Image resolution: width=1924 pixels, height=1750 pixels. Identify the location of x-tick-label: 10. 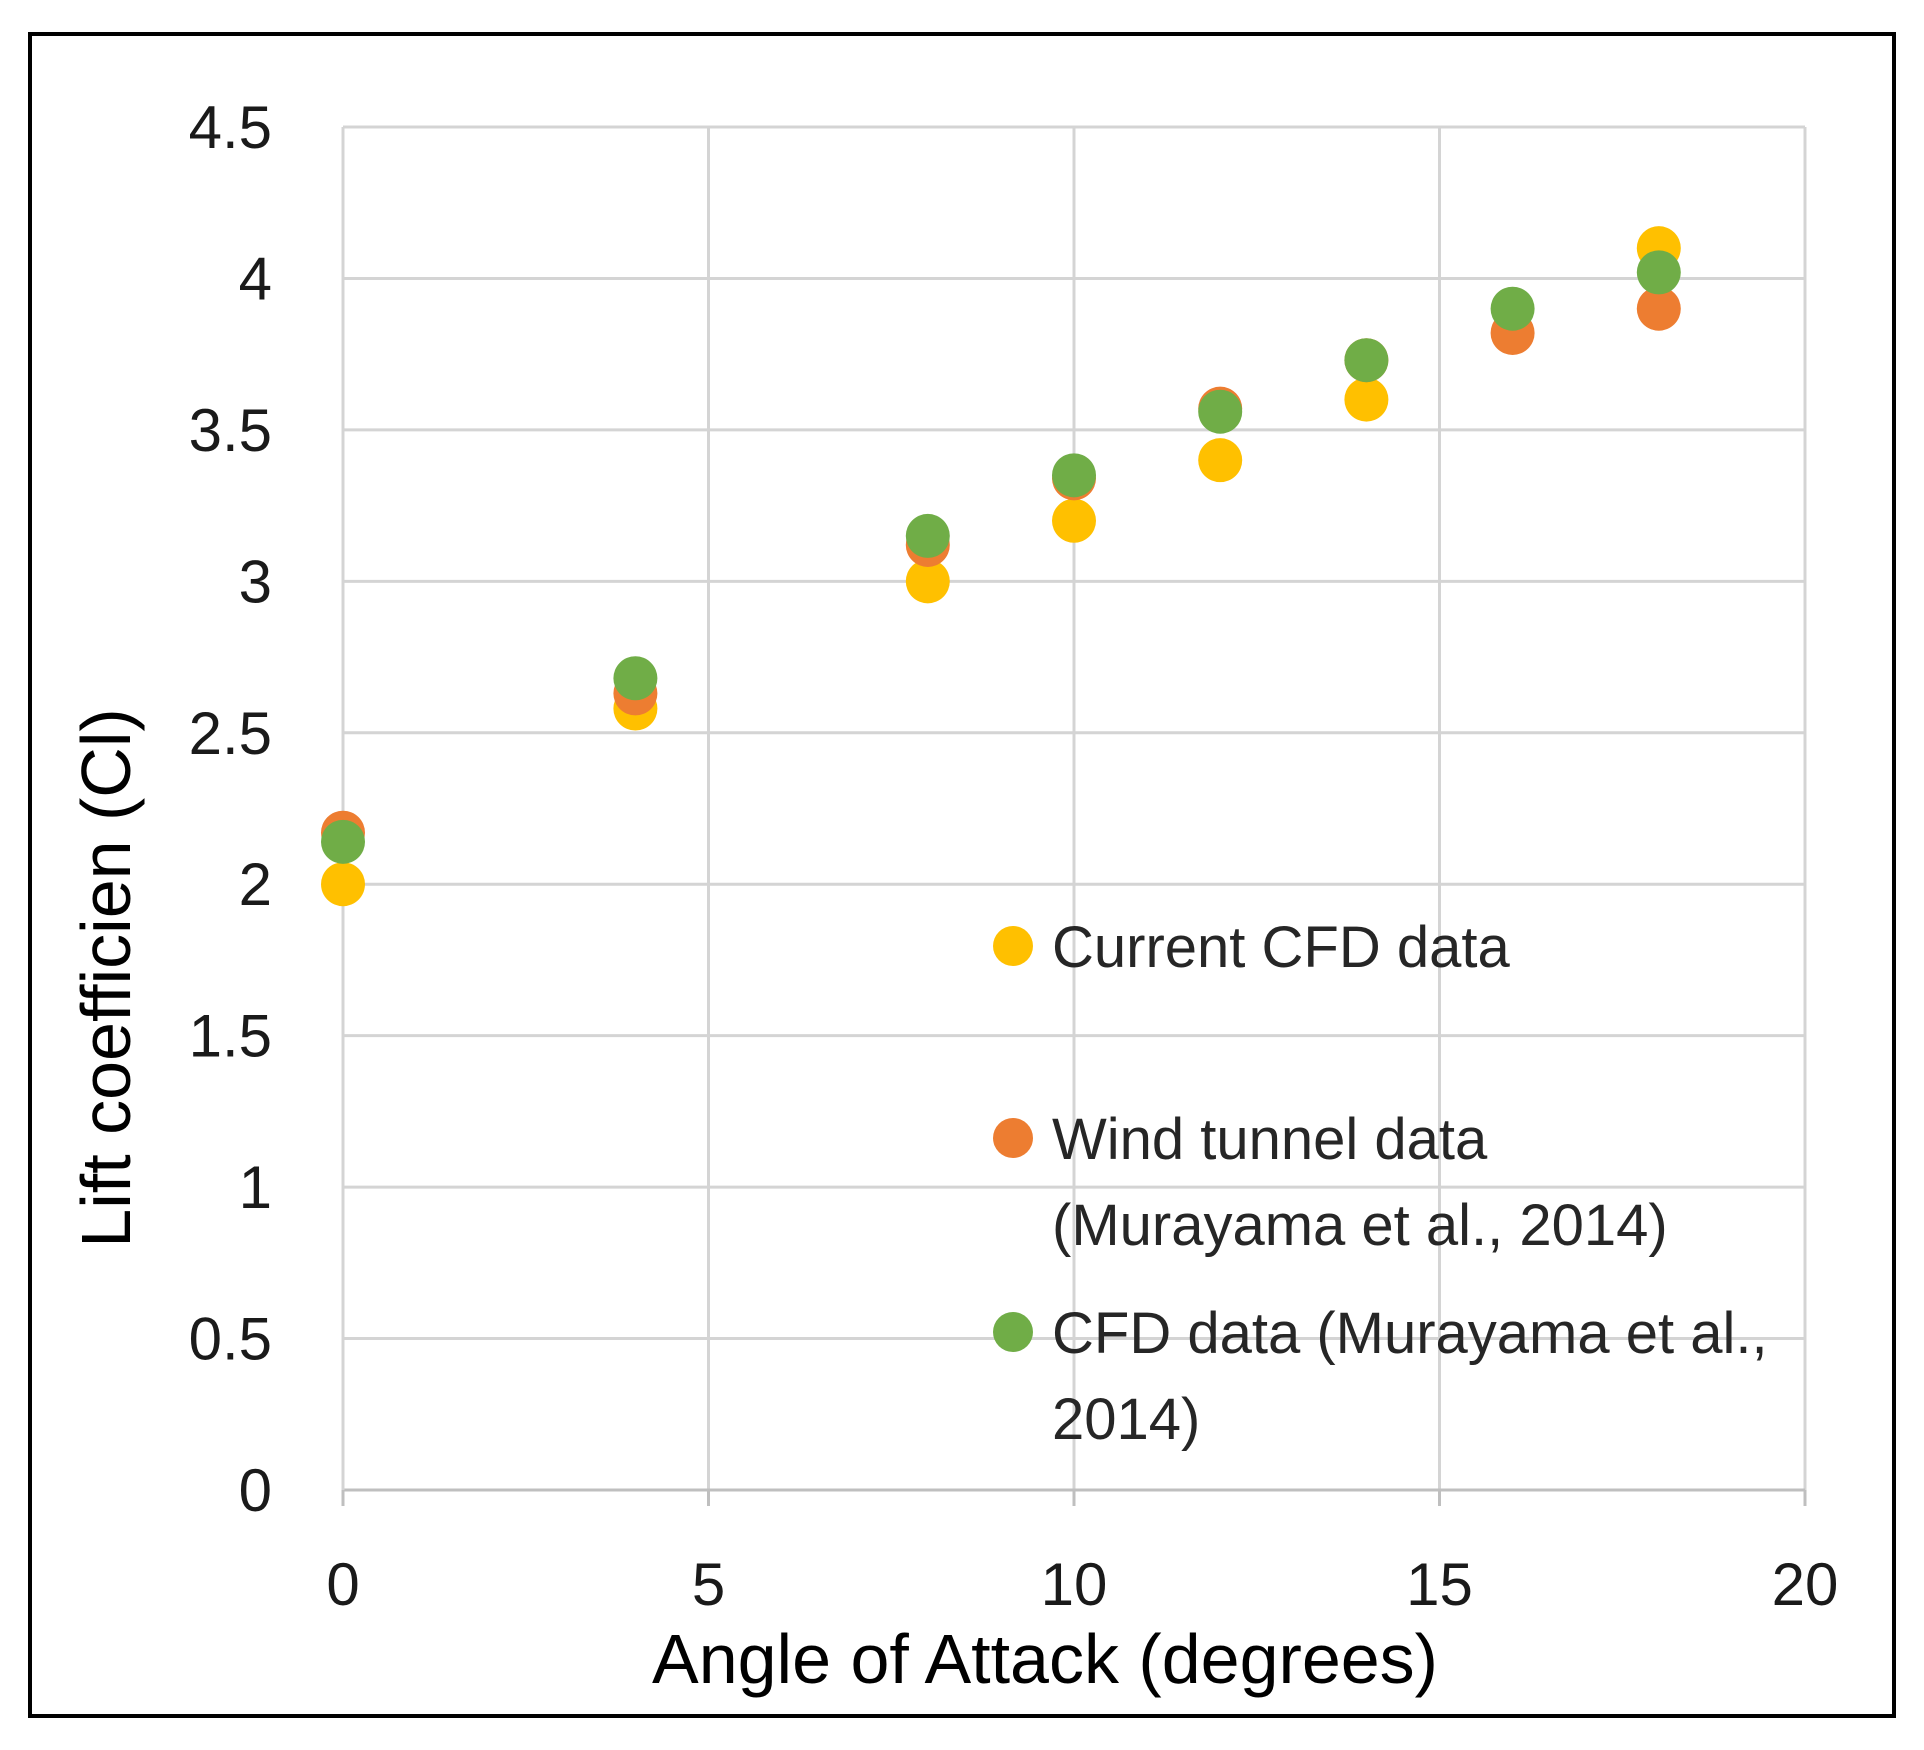
(1074, 1584).